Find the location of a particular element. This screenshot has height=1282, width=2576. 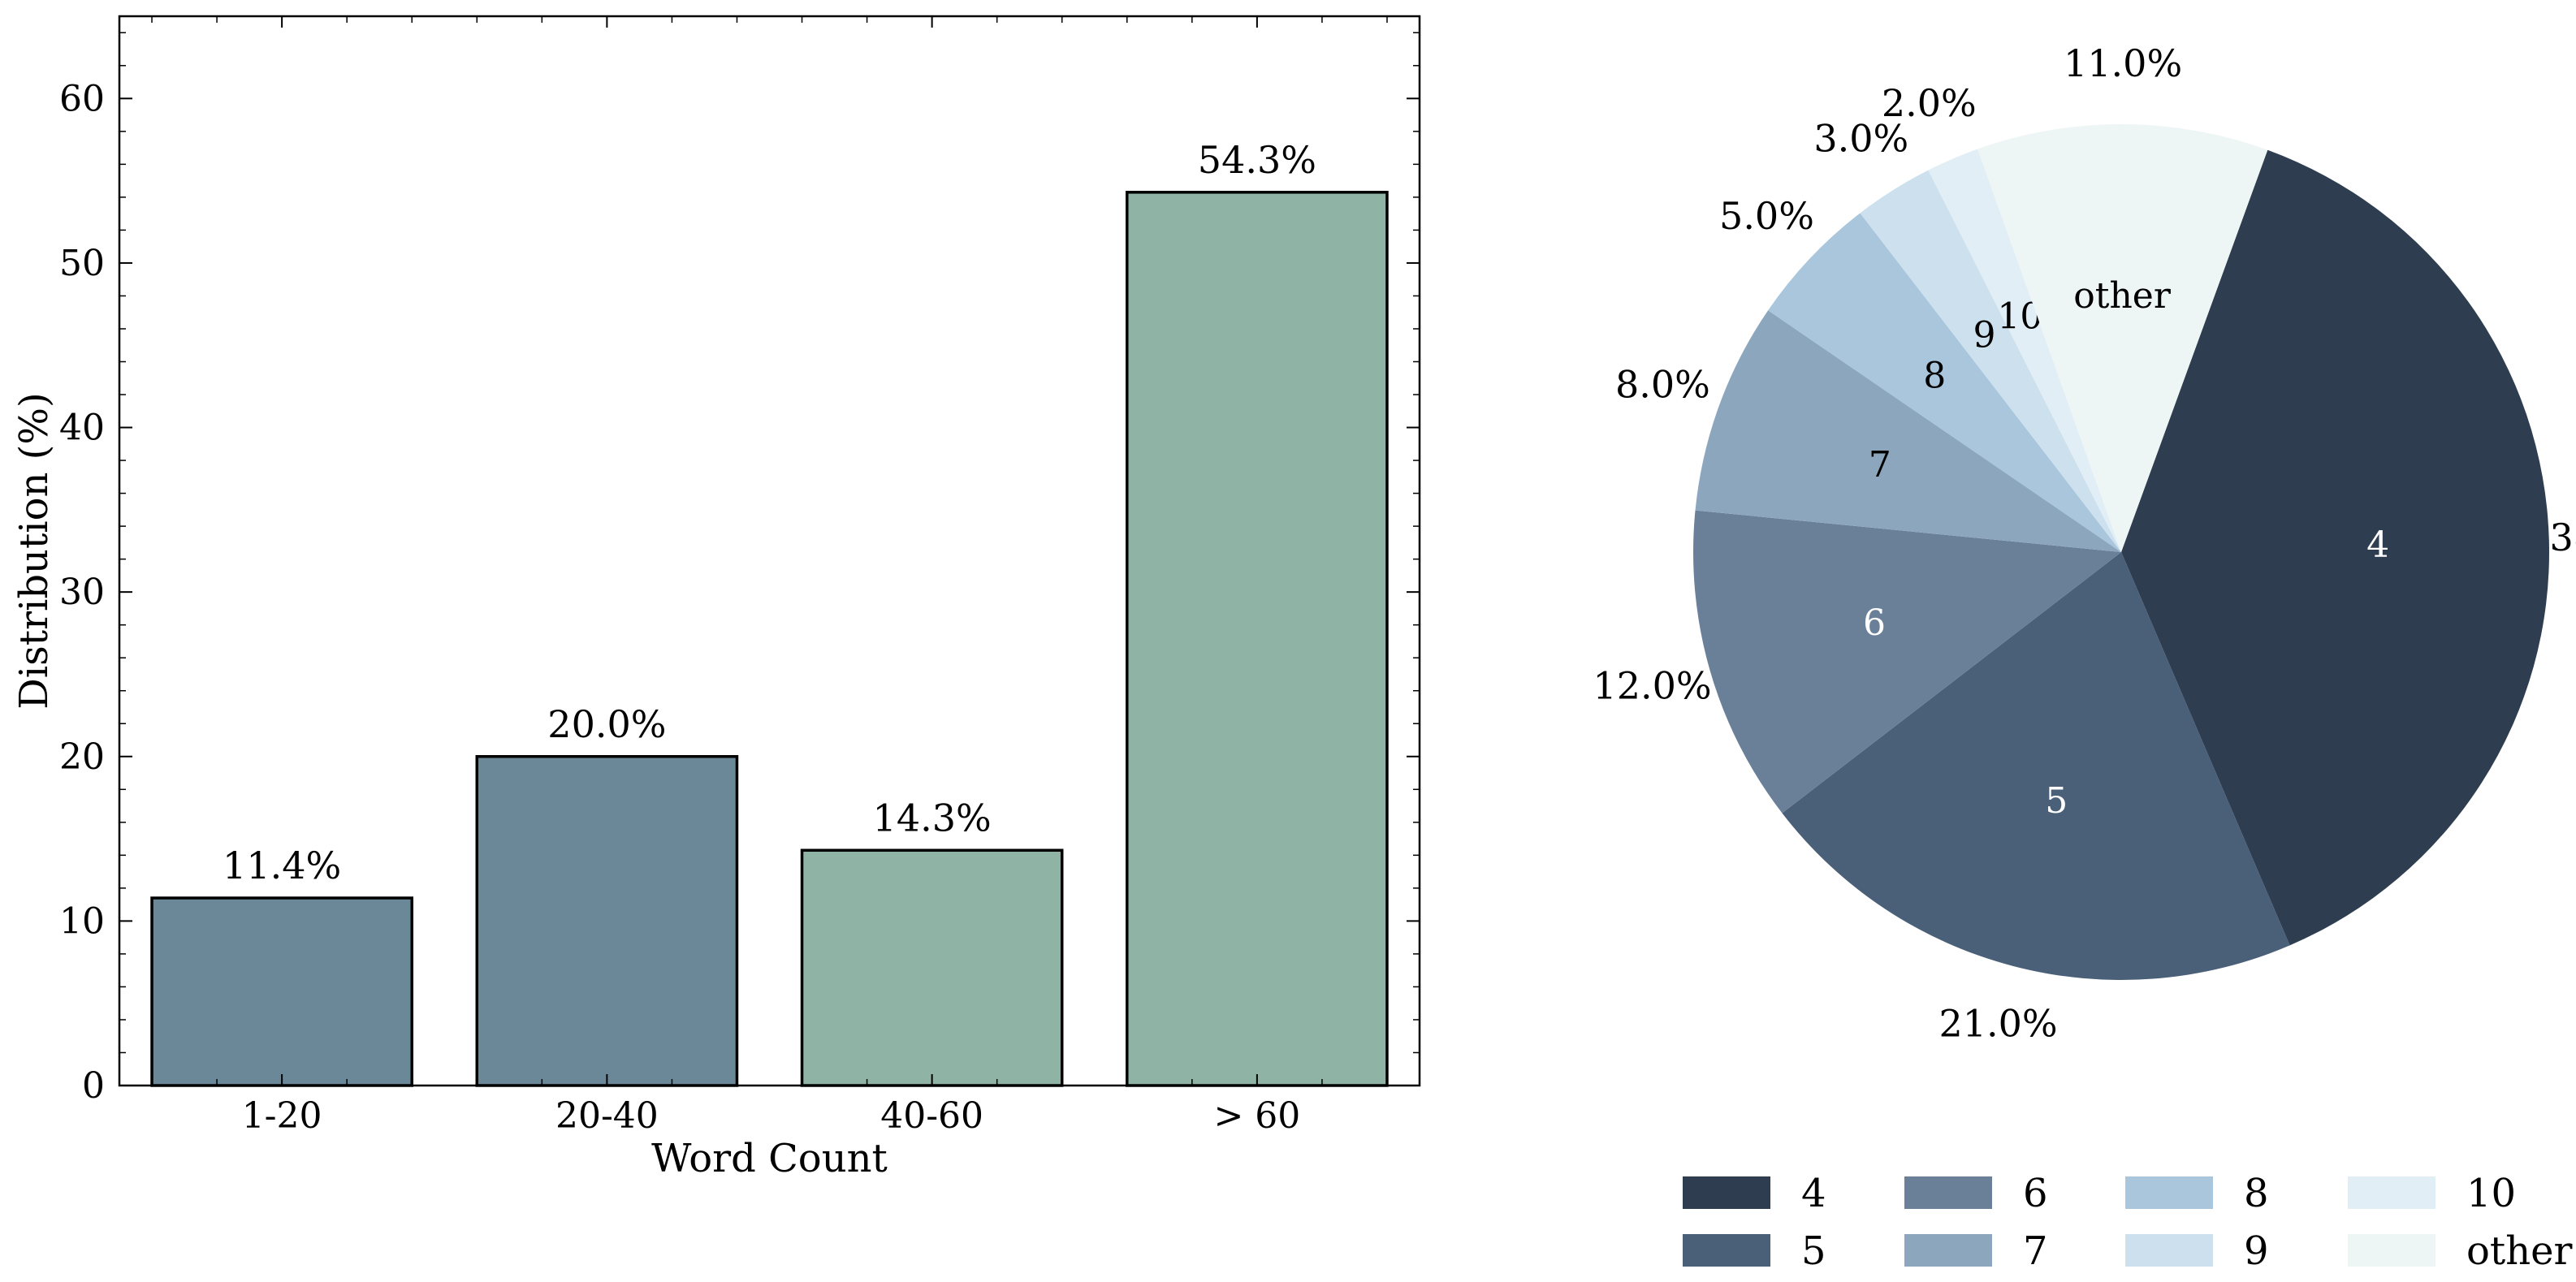

y-tick-label: 0 is located at coordinates (94, 1086).